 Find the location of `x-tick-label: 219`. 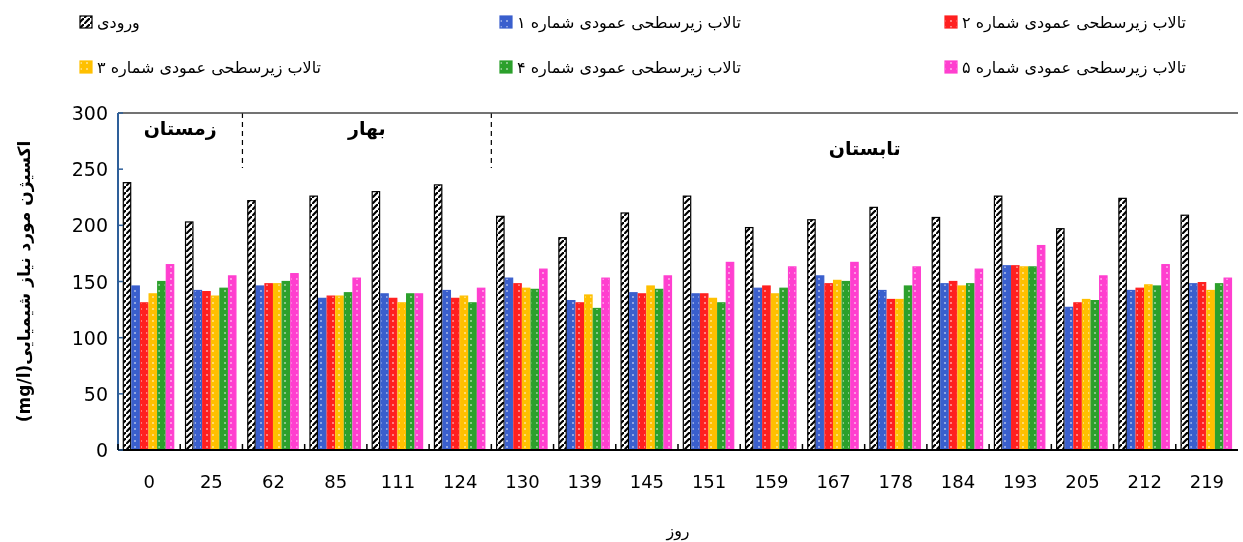

x-tick-label: 219 is located at coordinates (1207, 481).